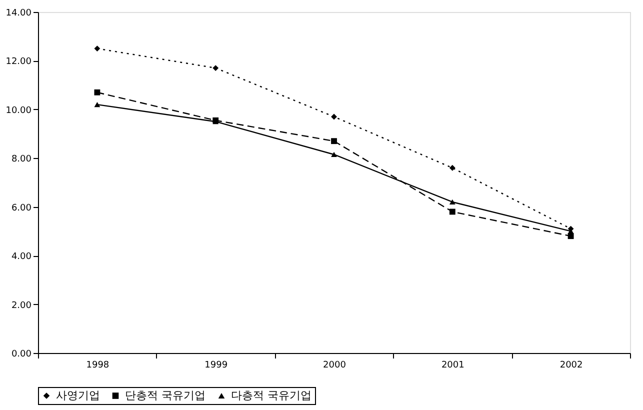  I want to click on y-tick-label: 6.00, so click(21, 208).